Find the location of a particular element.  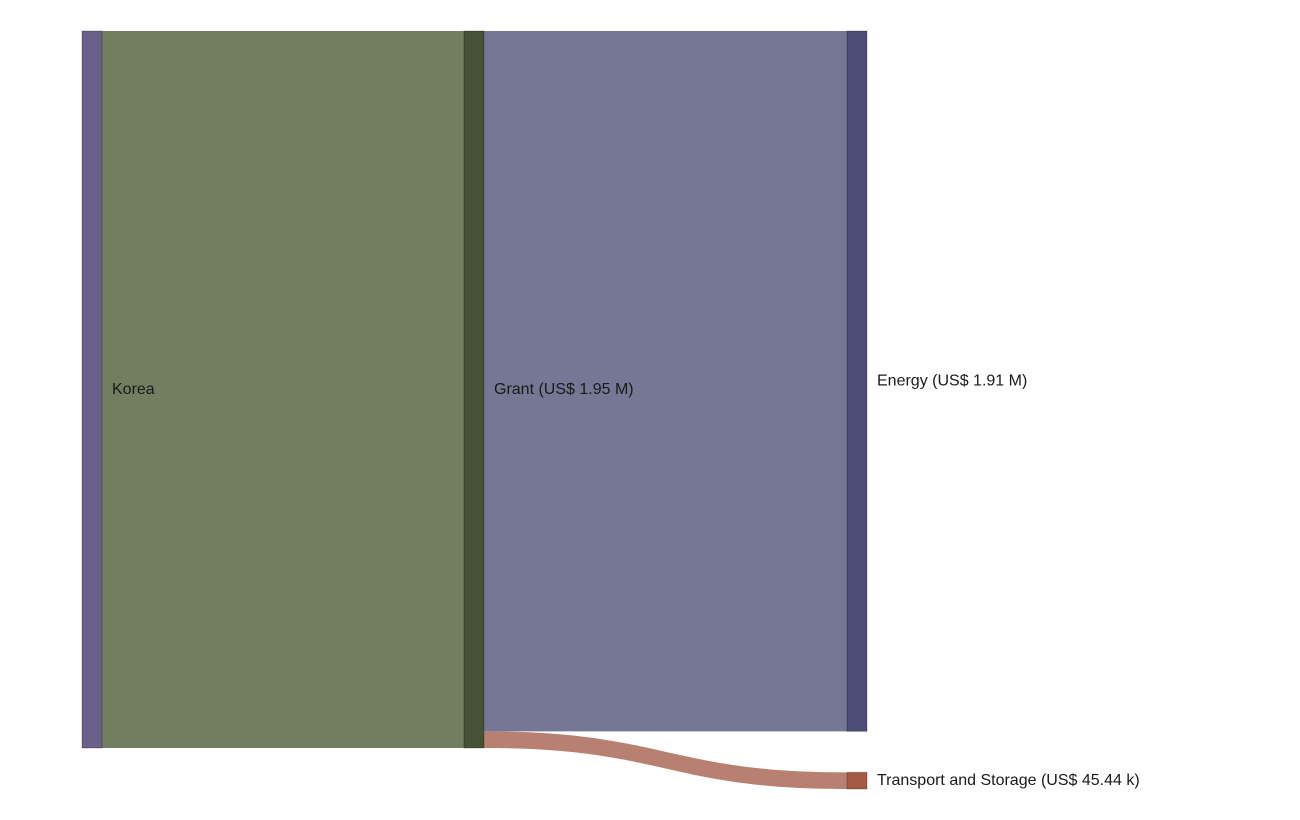

node-label-energy: Energy (US$ 1.91 M) is located at coordinates (952, 381).